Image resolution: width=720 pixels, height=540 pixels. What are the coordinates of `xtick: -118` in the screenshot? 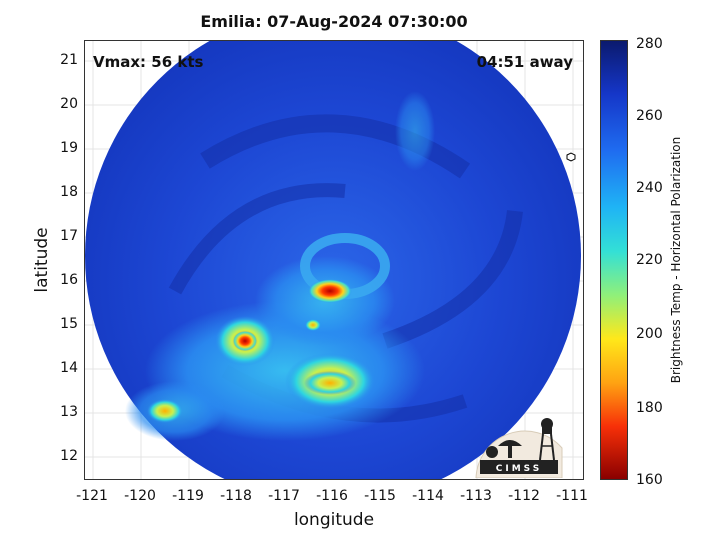 It's located at (236, 496).